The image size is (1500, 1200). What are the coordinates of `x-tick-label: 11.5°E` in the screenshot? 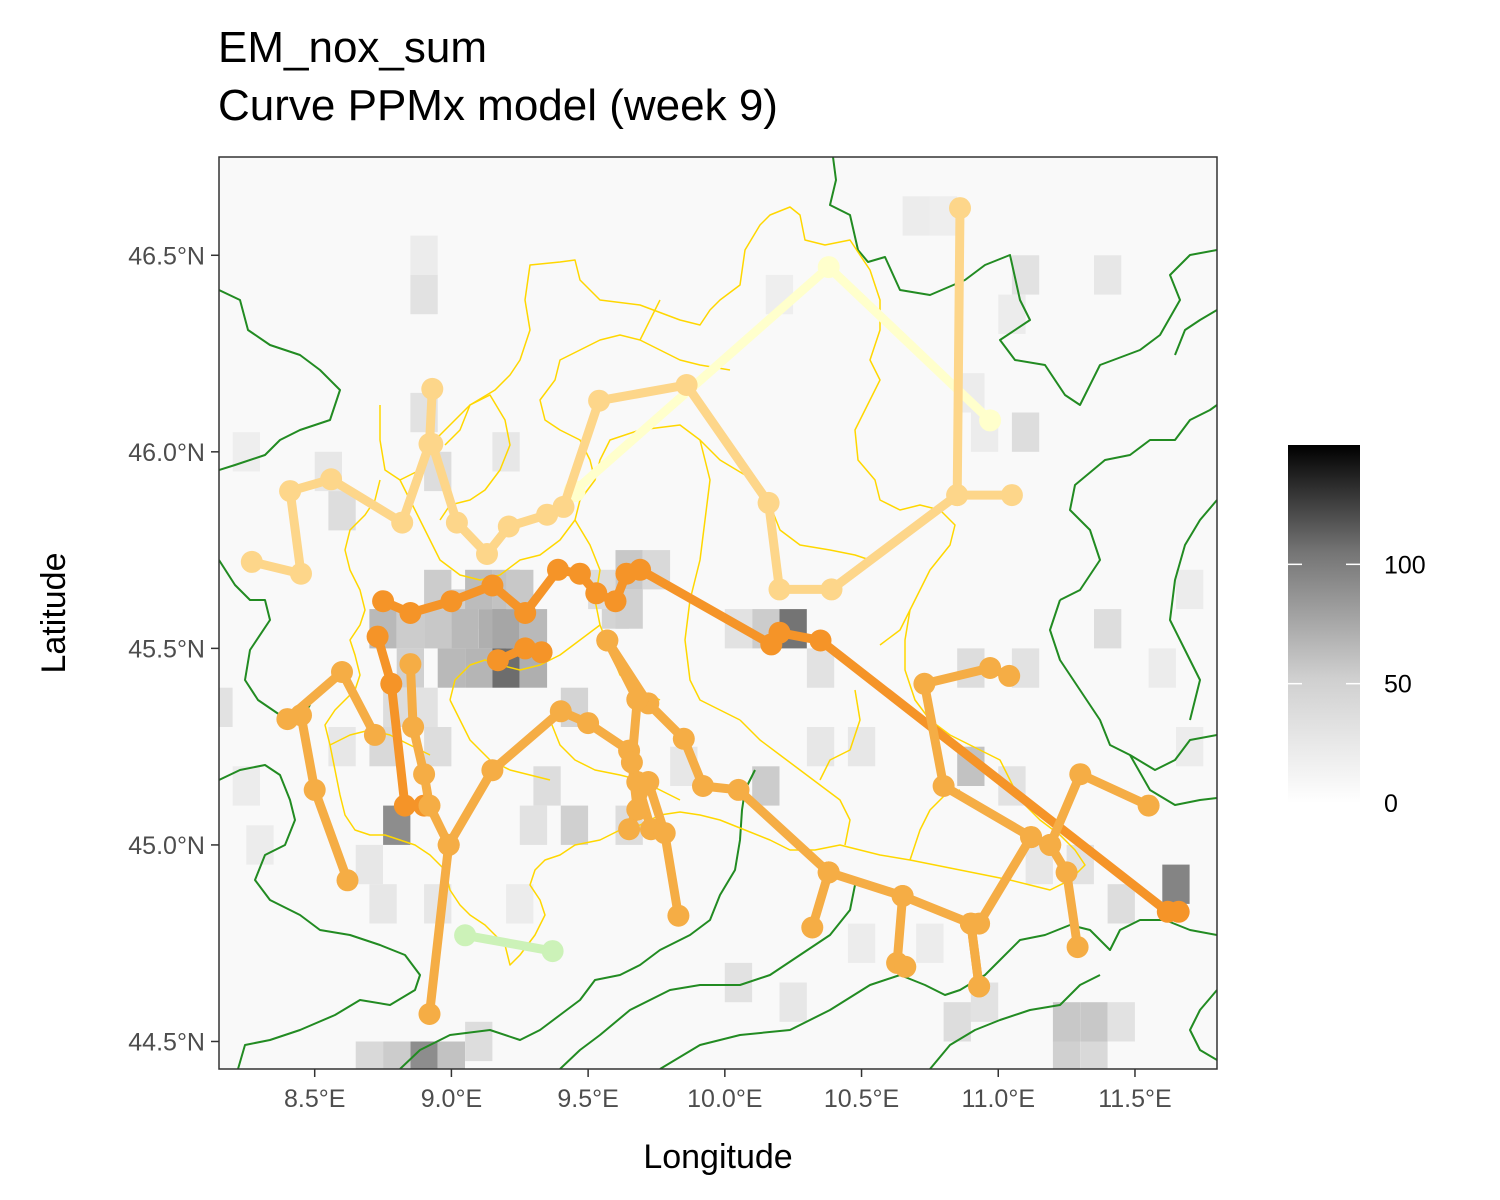 It's located at (1134, 1099).